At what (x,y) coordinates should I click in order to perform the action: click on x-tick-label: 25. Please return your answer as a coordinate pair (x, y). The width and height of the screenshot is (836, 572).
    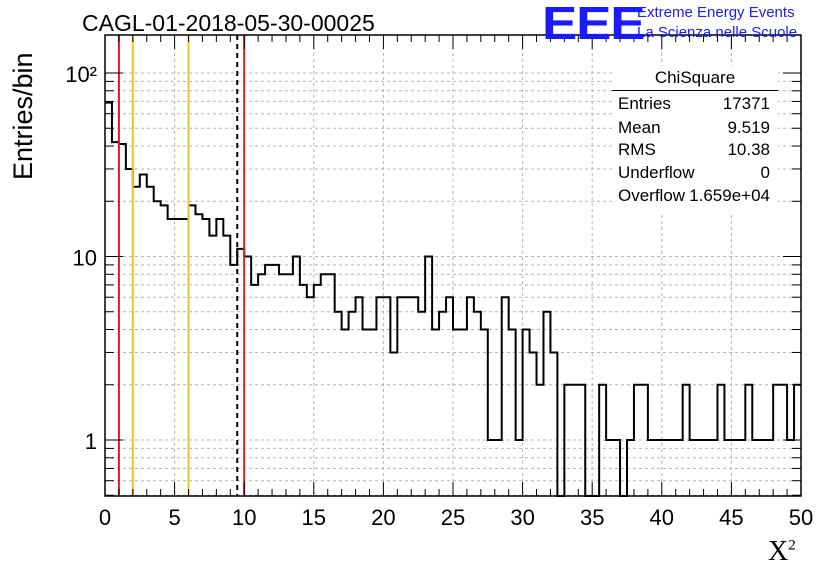
    Looking at the image, I should click on (453, 517).